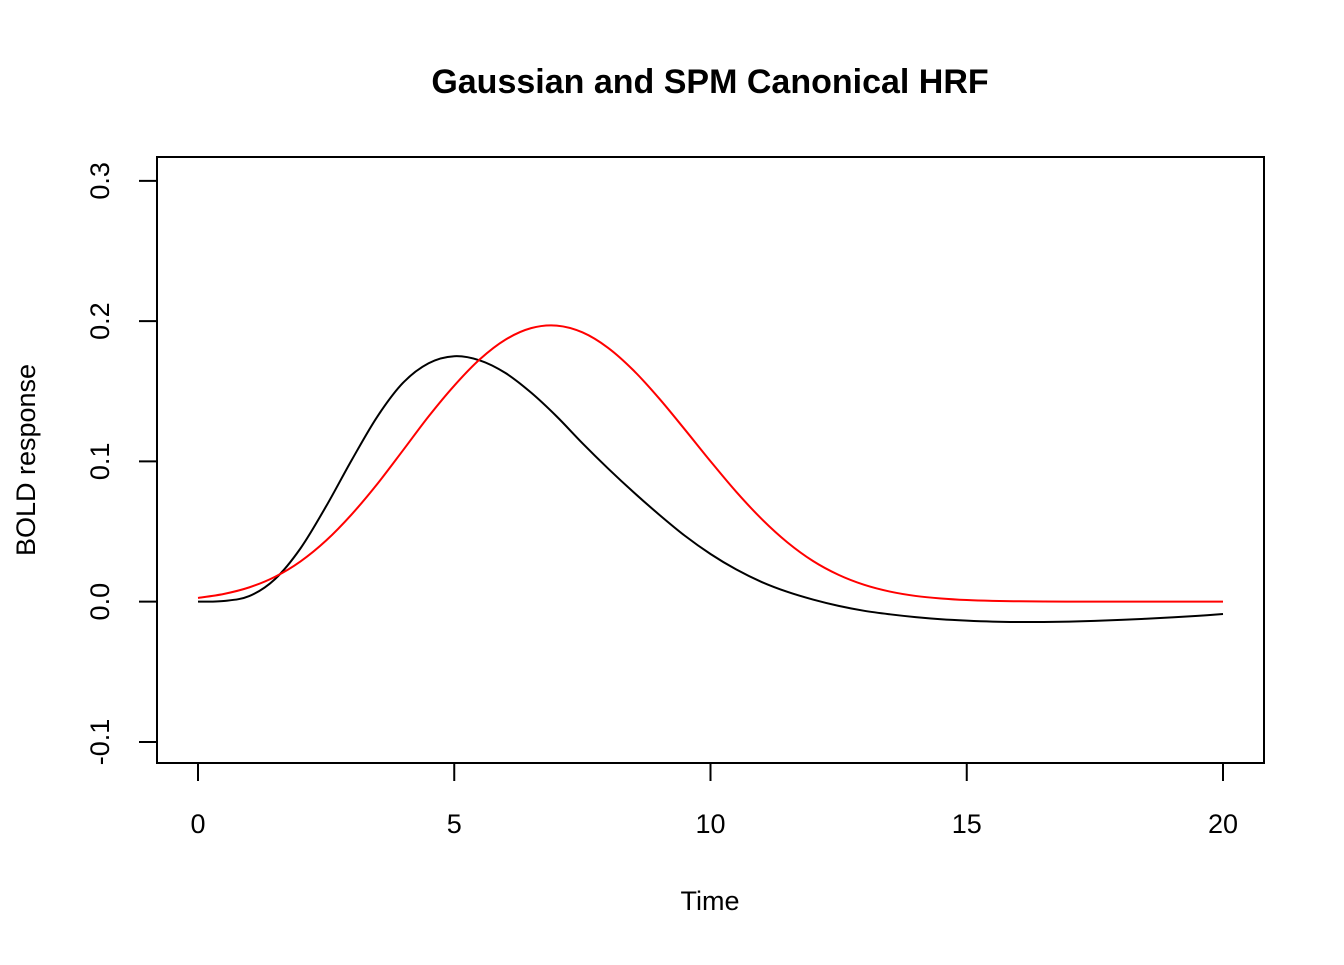 This screenshot has width=1344, height=965. What do you see at coordinates (197, 824) in the screenshot?
I see `x-tick-label: 0` at bounding box center [197, 824].